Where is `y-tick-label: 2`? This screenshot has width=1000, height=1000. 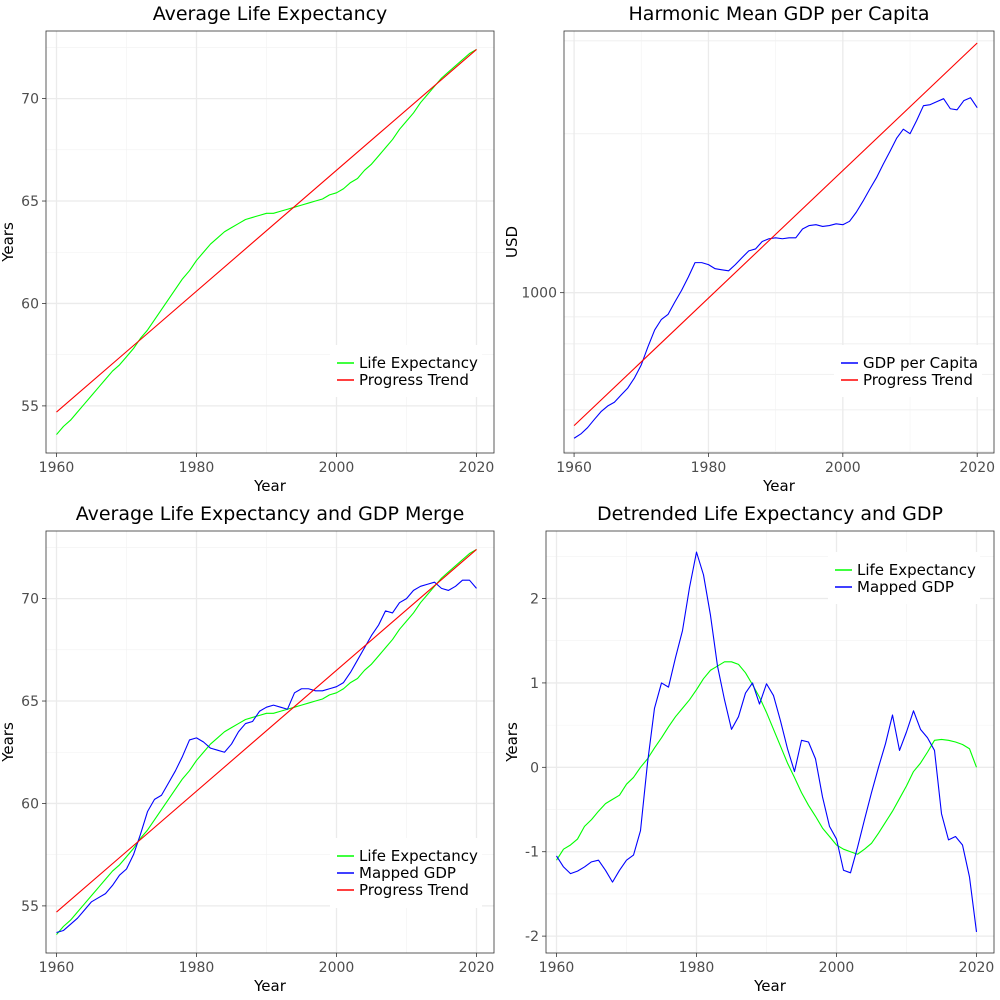
y-tick-label: 2 is located at coordinates (534, 600).